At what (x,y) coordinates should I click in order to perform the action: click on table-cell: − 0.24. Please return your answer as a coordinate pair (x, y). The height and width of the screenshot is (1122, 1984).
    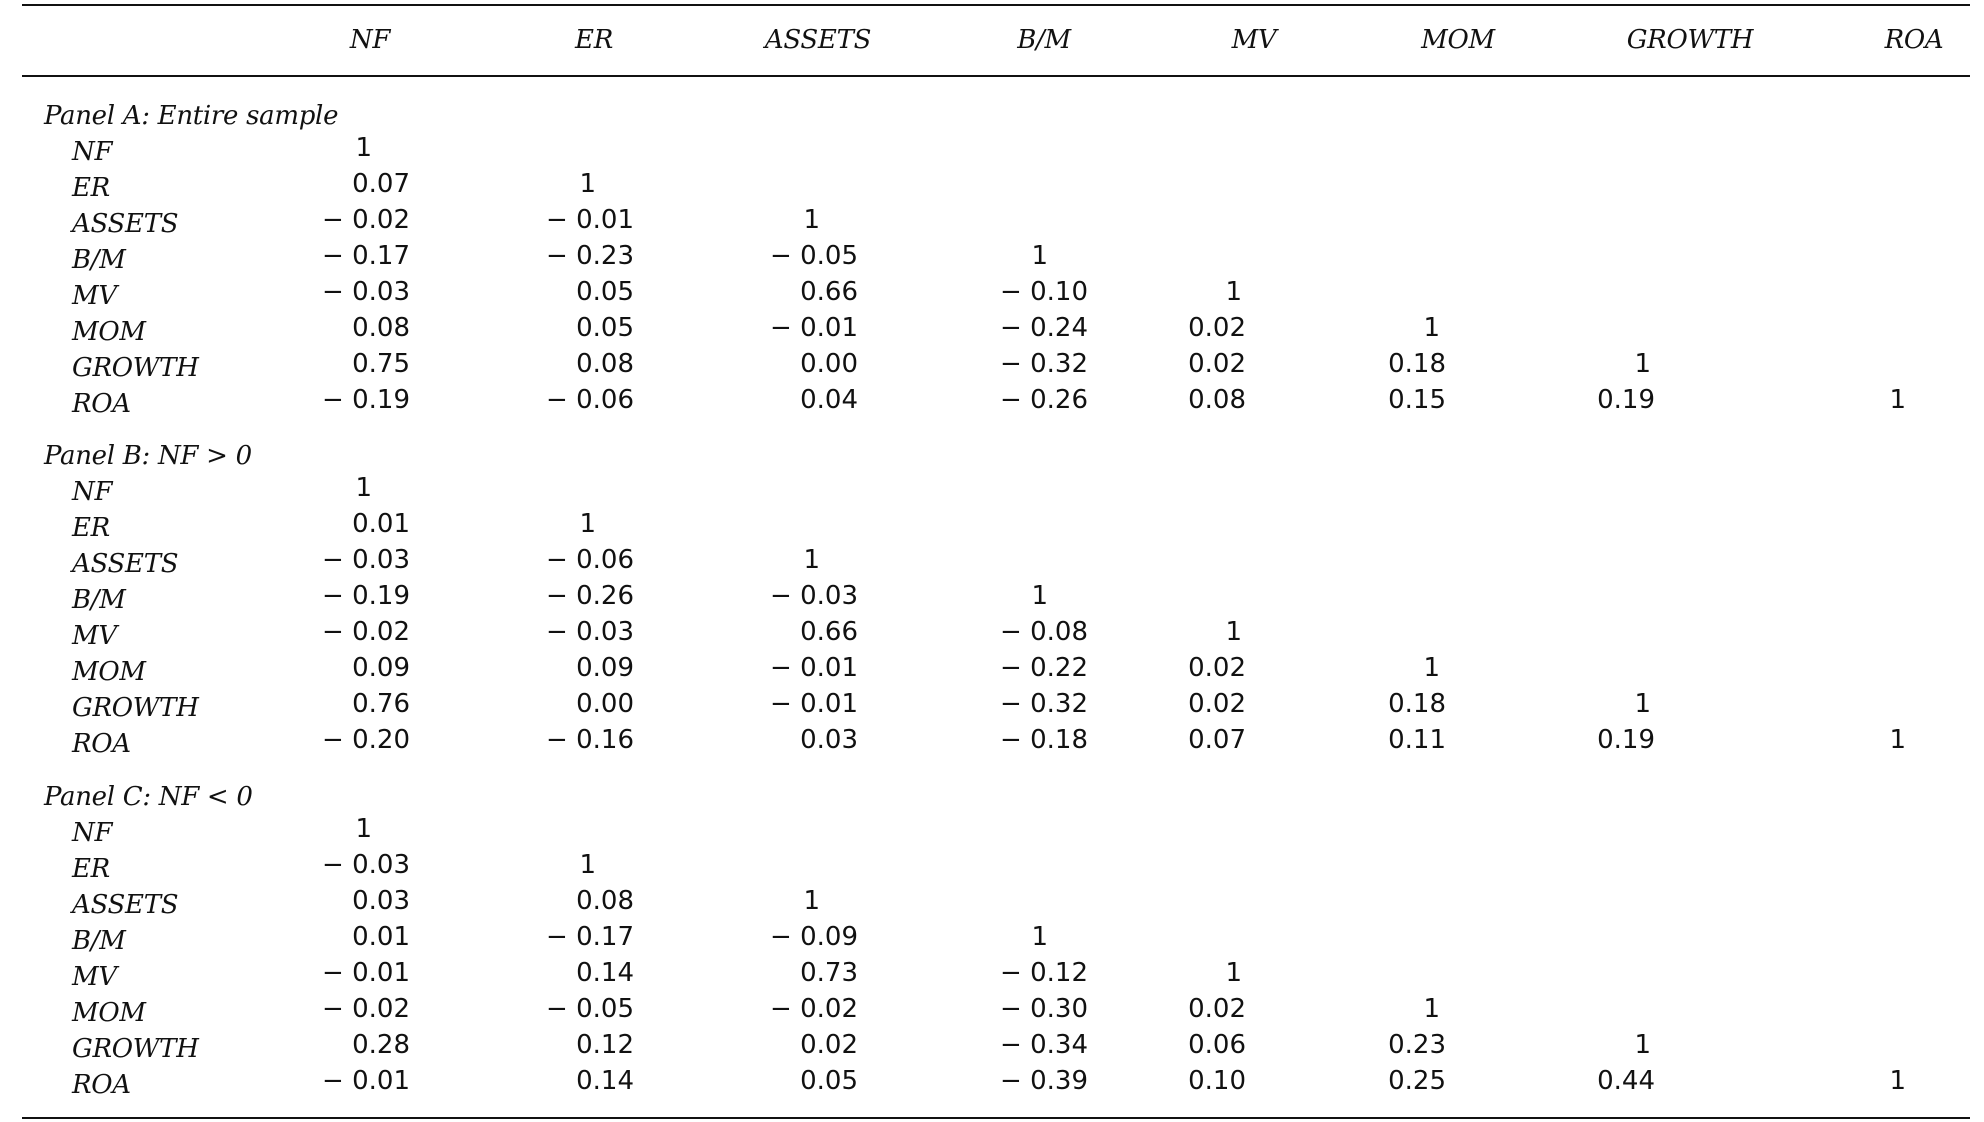
    Looking at the image, I should click on (1044, 328).